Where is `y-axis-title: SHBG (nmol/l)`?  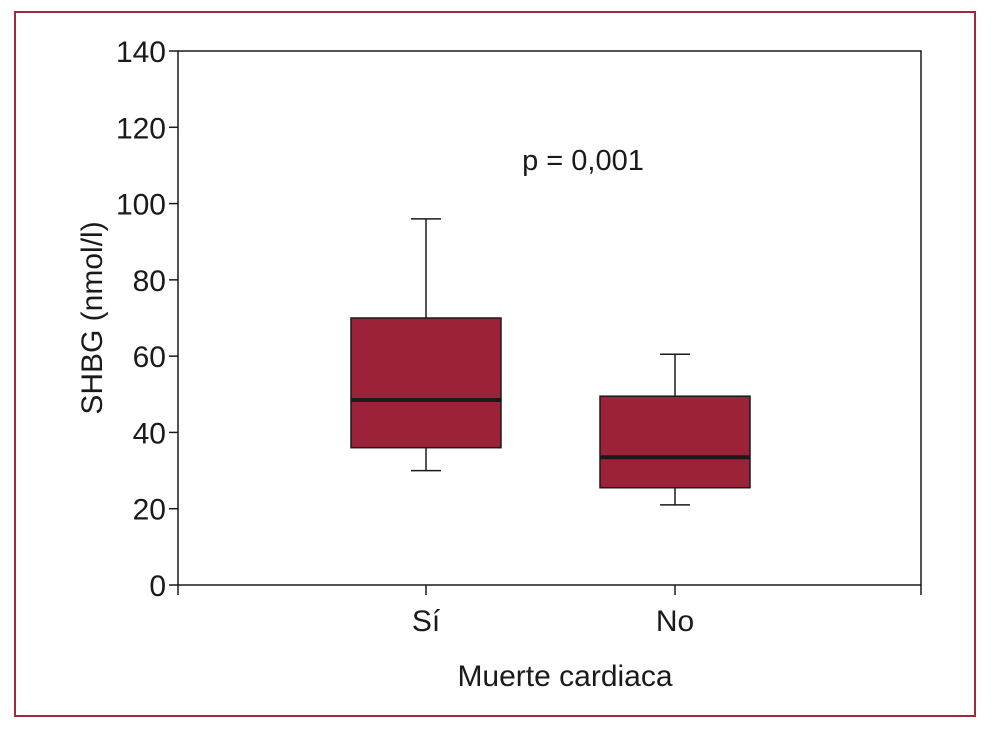
y-axis-title: SHBG (nmol/l) is located at coordinates (92, 317).